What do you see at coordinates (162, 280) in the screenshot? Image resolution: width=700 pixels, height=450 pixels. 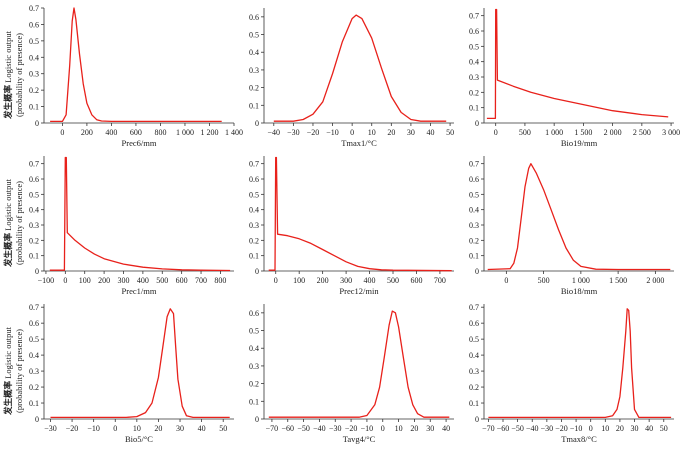 I see `x-tick-label: 500` at bounding box center [162, 280].